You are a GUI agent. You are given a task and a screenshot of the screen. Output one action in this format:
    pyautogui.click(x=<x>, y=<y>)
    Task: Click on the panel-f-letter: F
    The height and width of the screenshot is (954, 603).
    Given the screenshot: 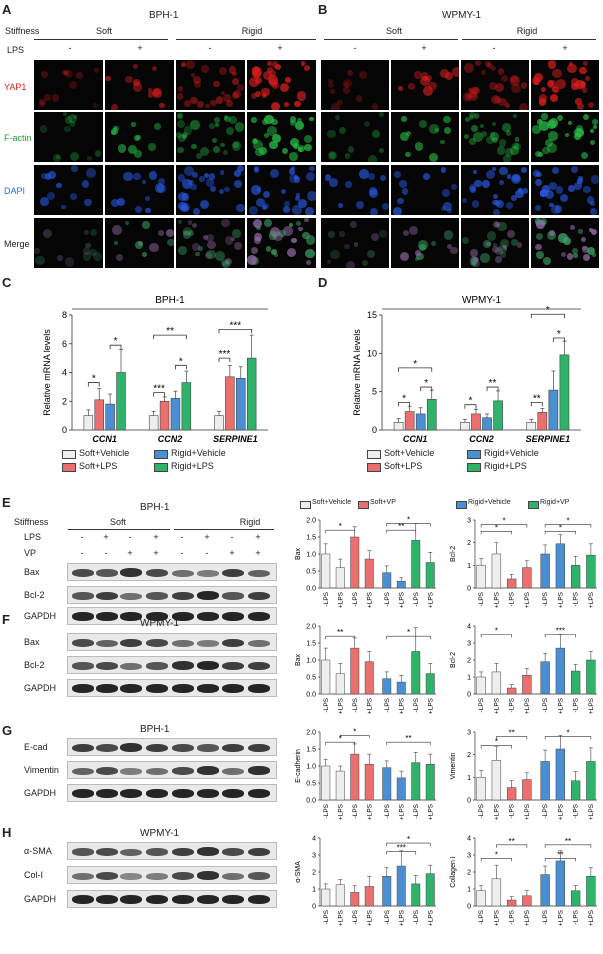 What is the action you would take?
    pyautogui.click(x=6, y=619)
    